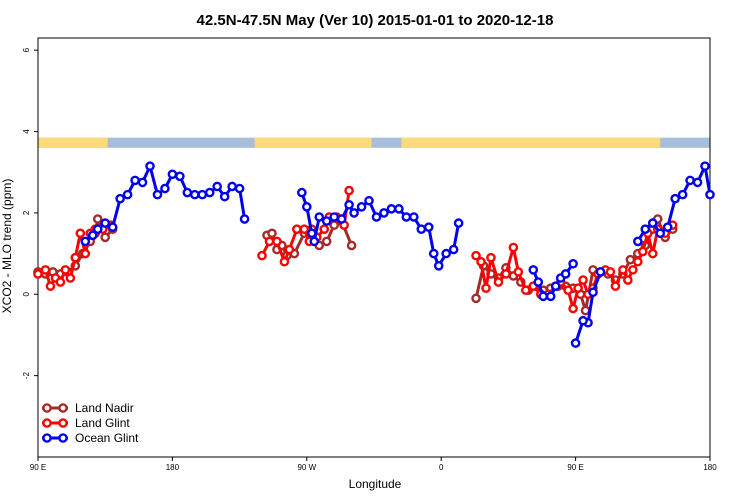 This screenshot has height=500, width=750. I want to click on x-axis-label: Longitude, so click(375, 484).